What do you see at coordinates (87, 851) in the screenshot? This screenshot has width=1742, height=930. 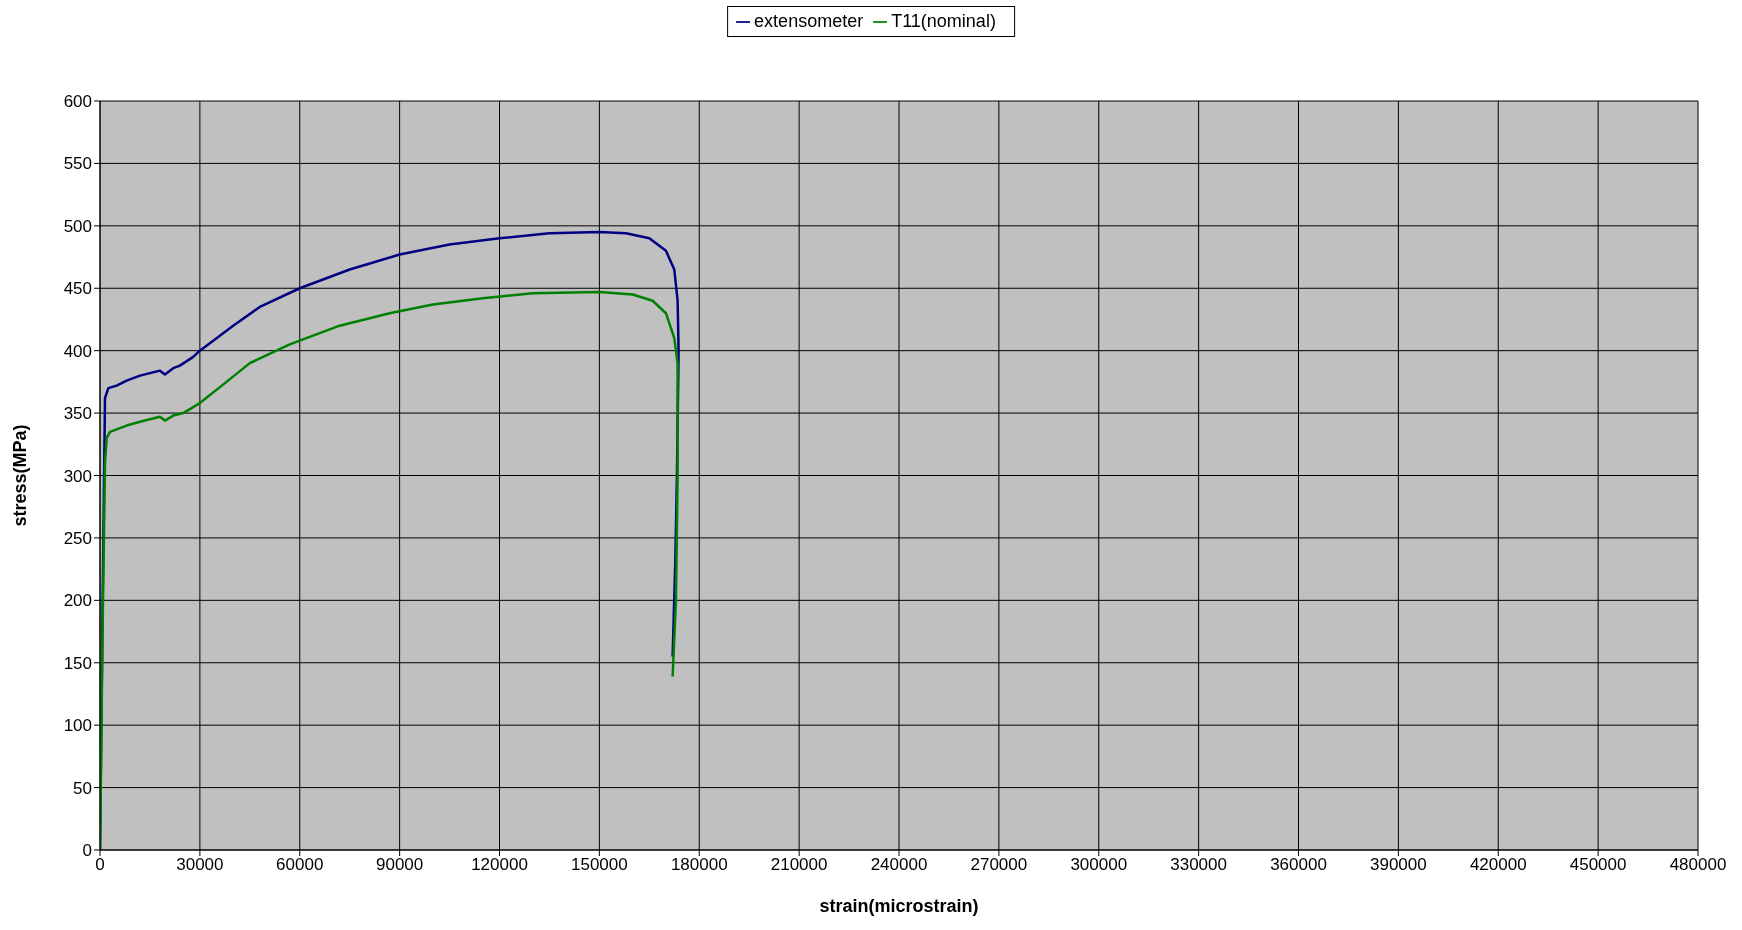 I see `y-tick-label: 0` at bounding box center [87, 851].